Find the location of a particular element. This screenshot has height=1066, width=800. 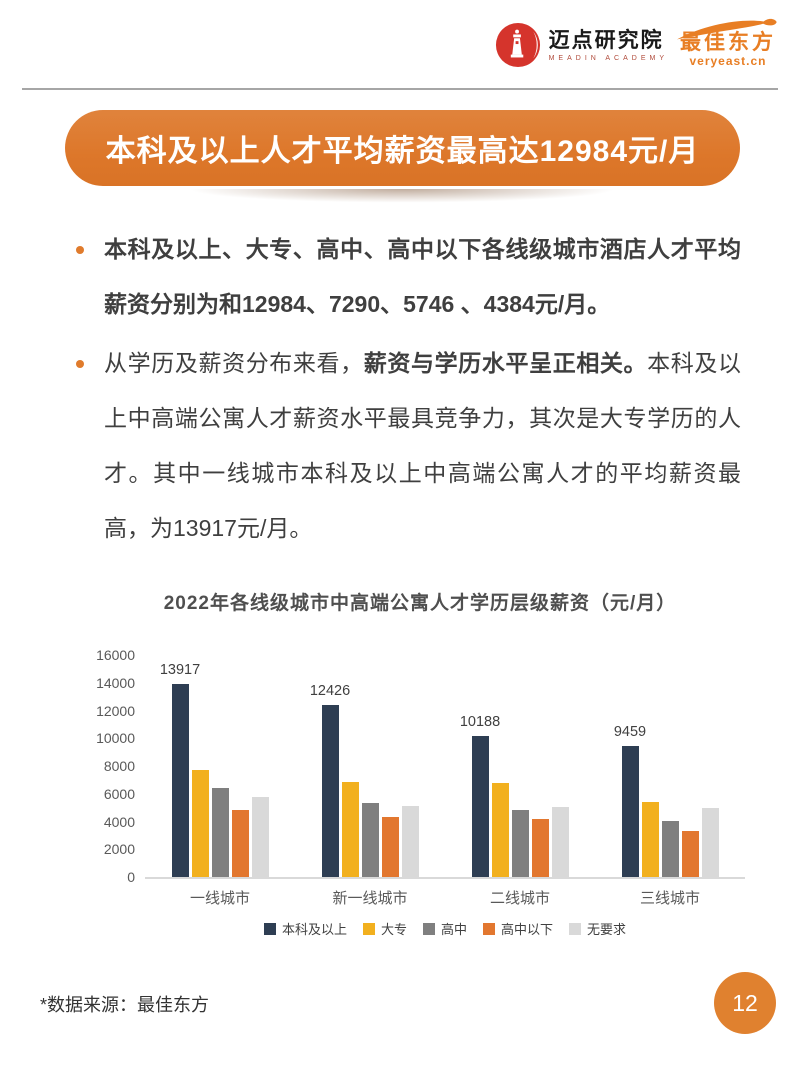

bar-s3-c2 is located at coordinates (540, 847).